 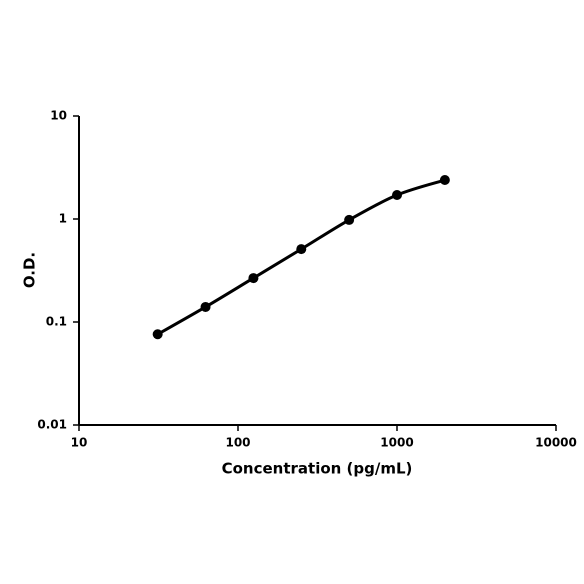 I want to click on y-tick-label: 10, so click(x=58, y=116).